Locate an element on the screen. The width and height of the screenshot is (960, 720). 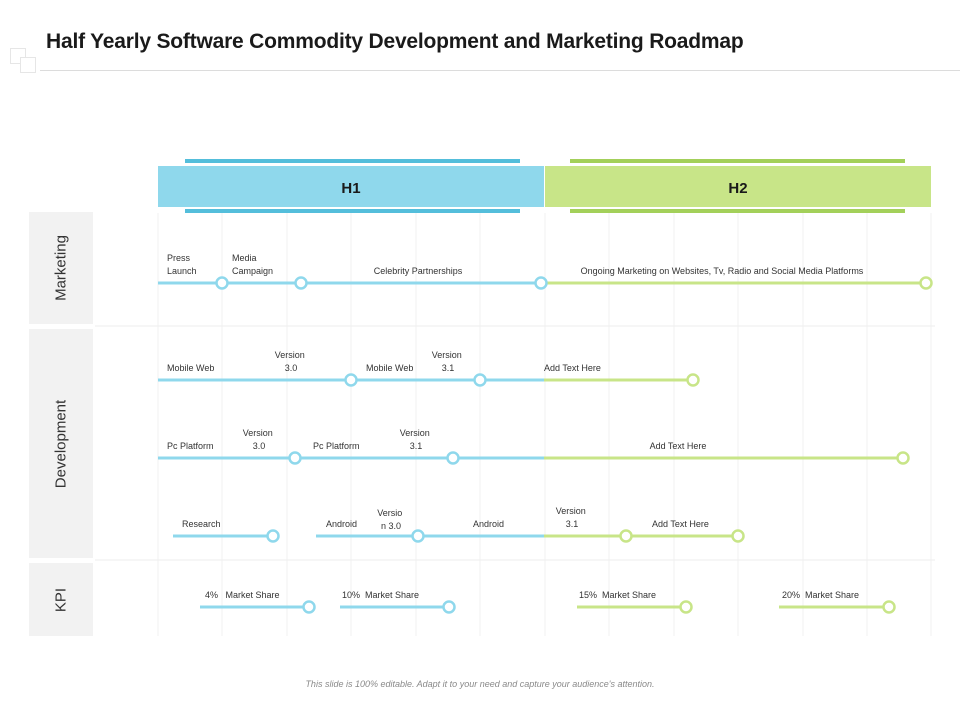
label-kpi-market-share: 15% Market Share is located at coordinates (617, 595).